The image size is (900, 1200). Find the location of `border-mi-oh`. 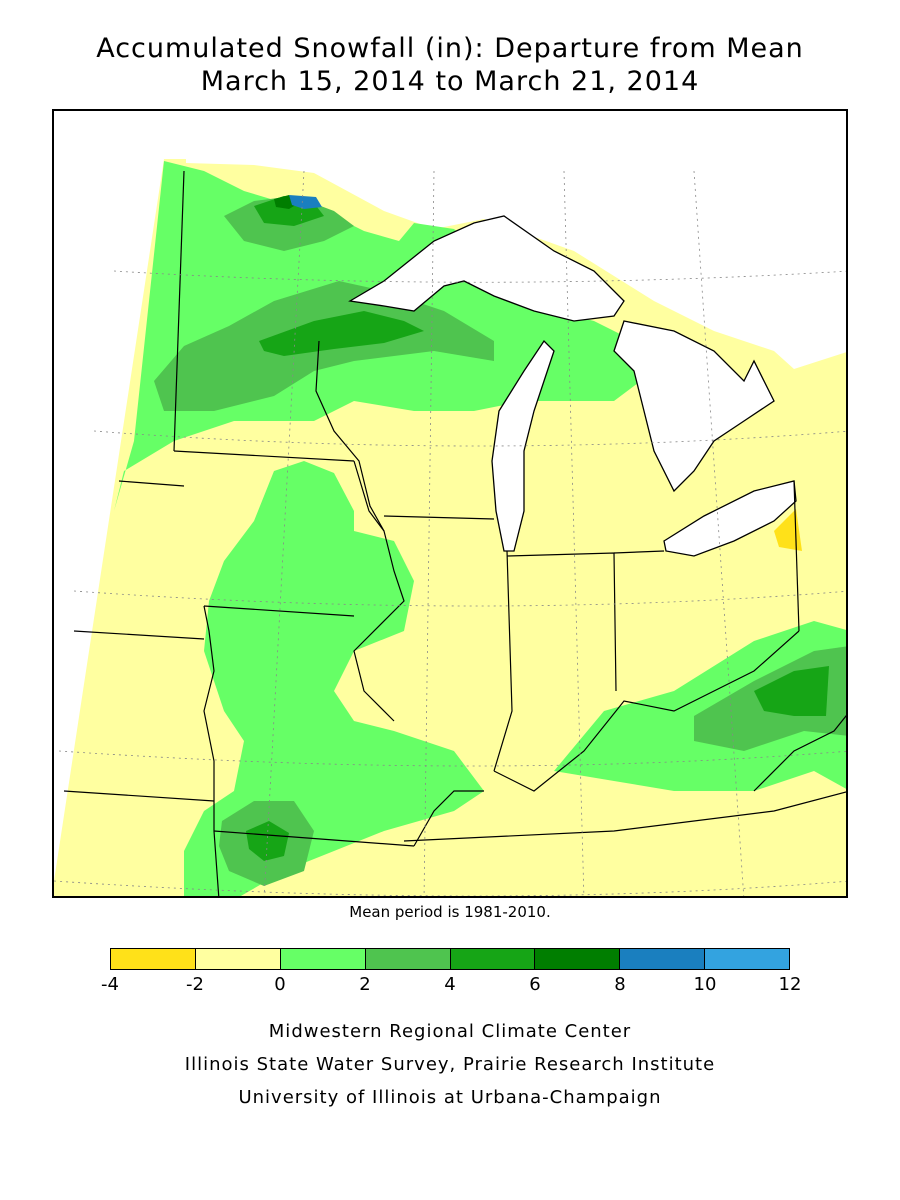

border-mi-oh is located at coordinates (639, 552).